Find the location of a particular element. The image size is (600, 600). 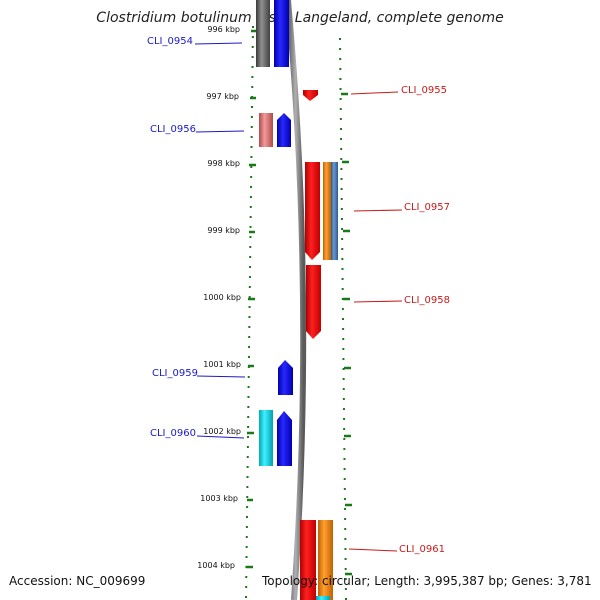

gene-label-cli-0956: CLI_0956 is located at coordinates (173, 129).